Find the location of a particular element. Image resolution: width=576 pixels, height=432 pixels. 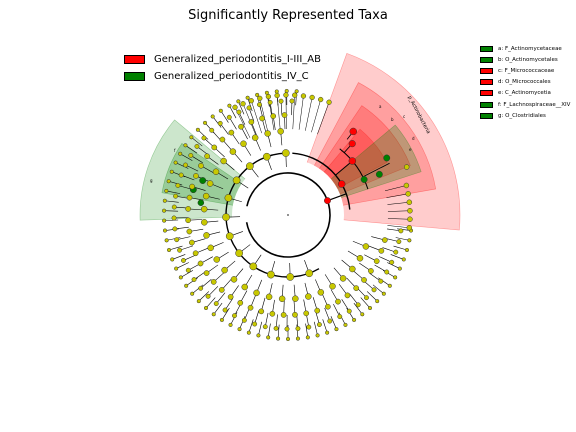

legend-swatch-green is located at coordinates (134, 76).